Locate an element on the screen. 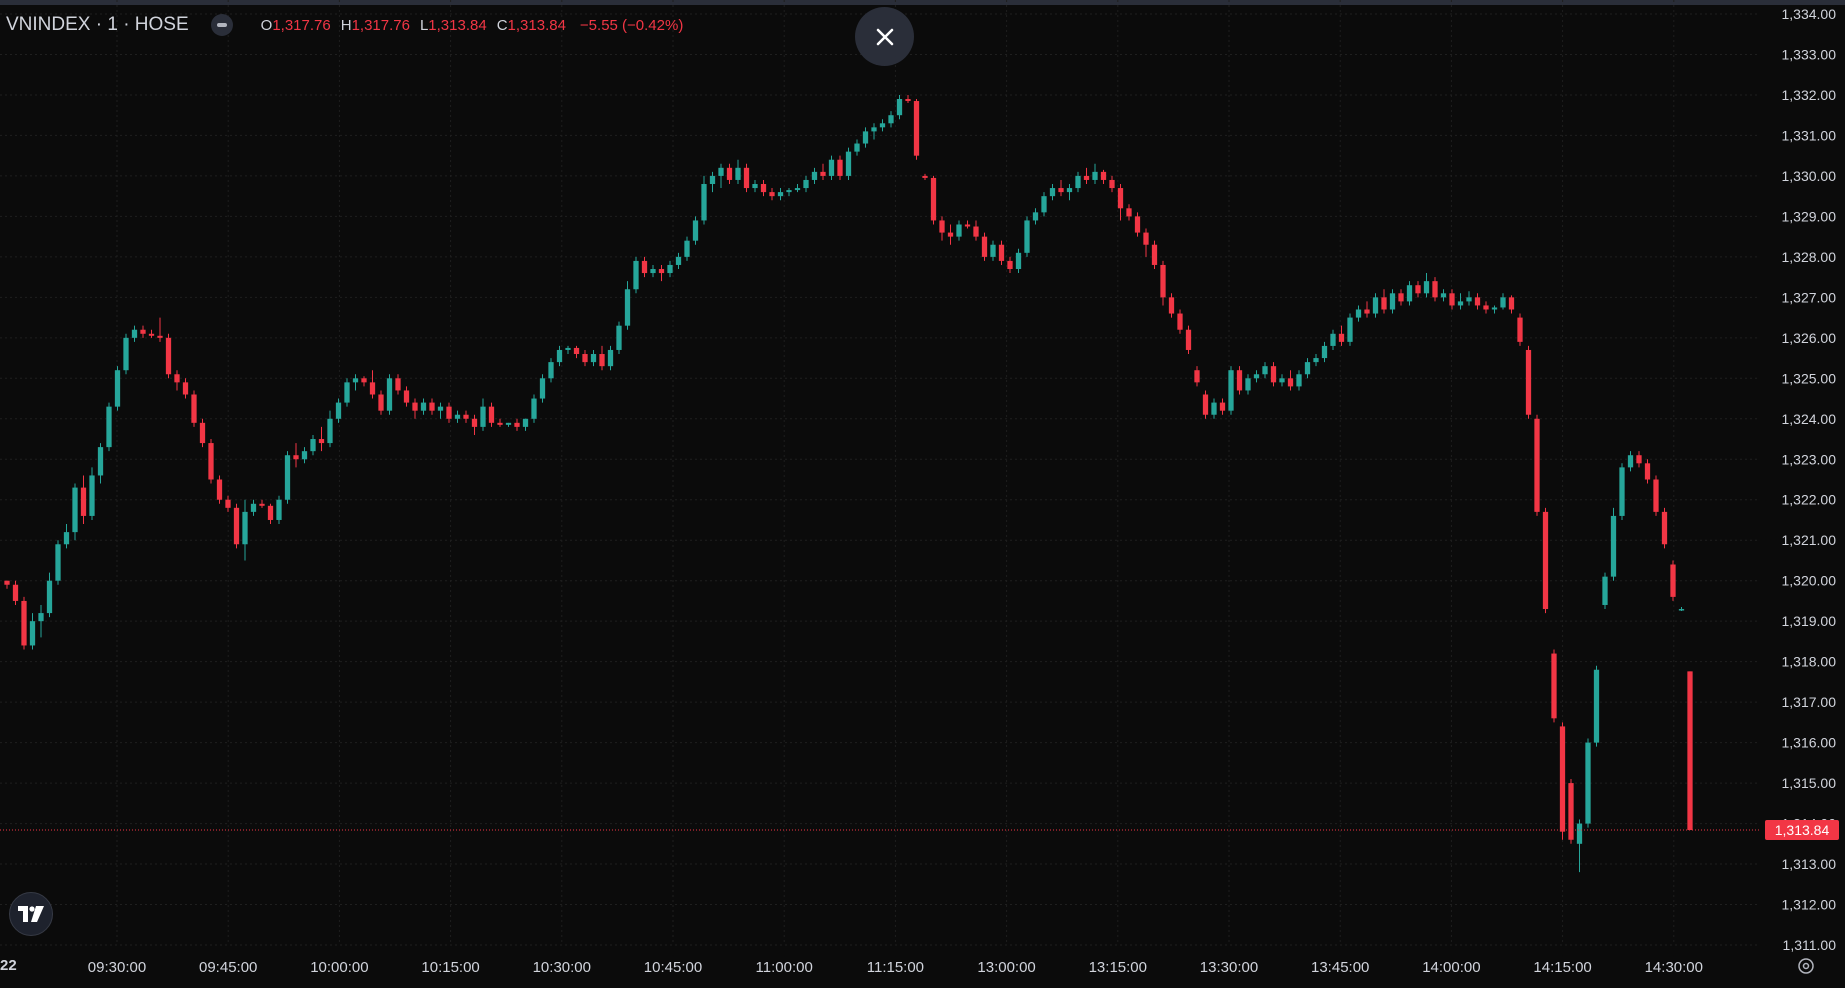 Image resolution: width=1845 pixels, height=988 pixels. y-tick-label: 1,333.00 is located at coordinates (1809, 54).